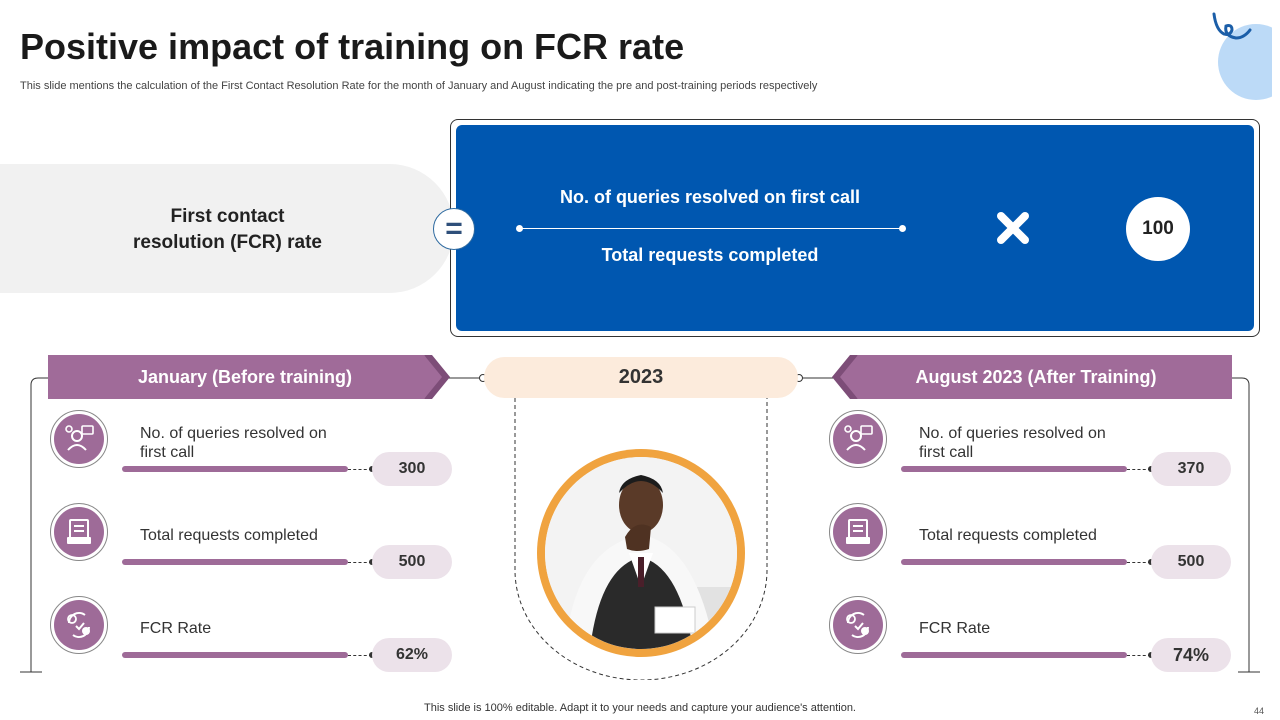 This screenshot has height=720, width=1280. I want to click on right-metric-2-icon-circle, so click(858, 532).